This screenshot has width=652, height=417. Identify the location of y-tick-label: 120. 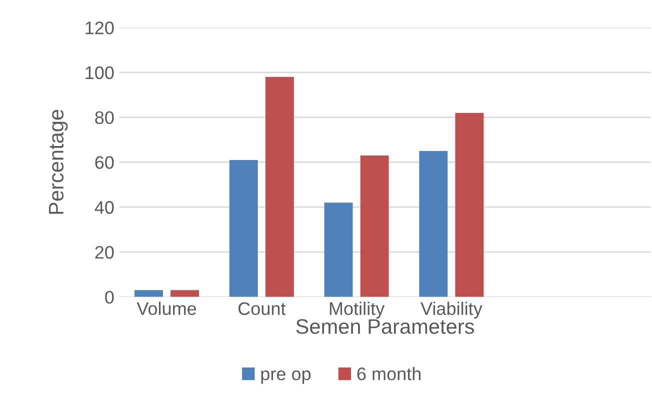
(100, 27).